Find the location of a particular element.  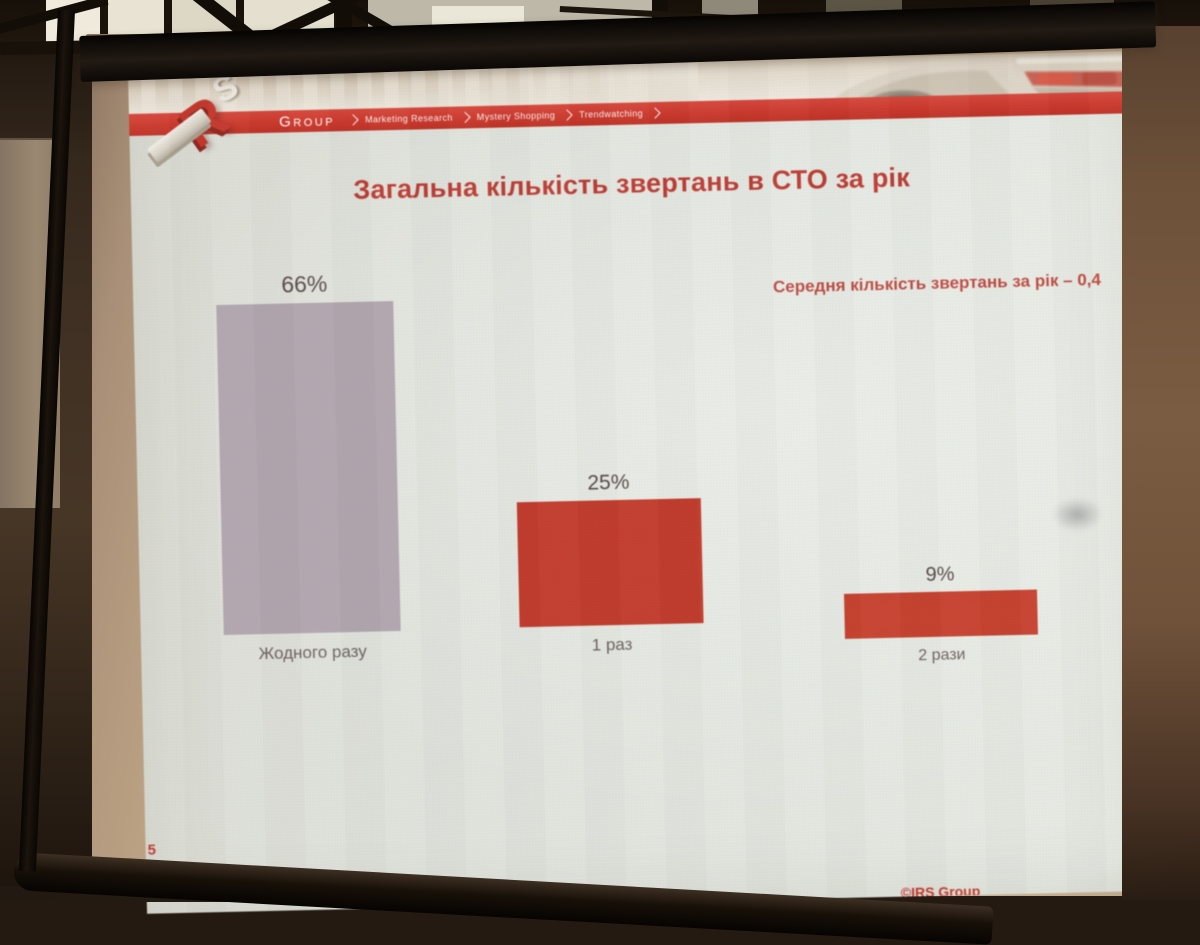

nav-item-mystery-shopping: Mystery Shopping is located at coordinates (516, 116).